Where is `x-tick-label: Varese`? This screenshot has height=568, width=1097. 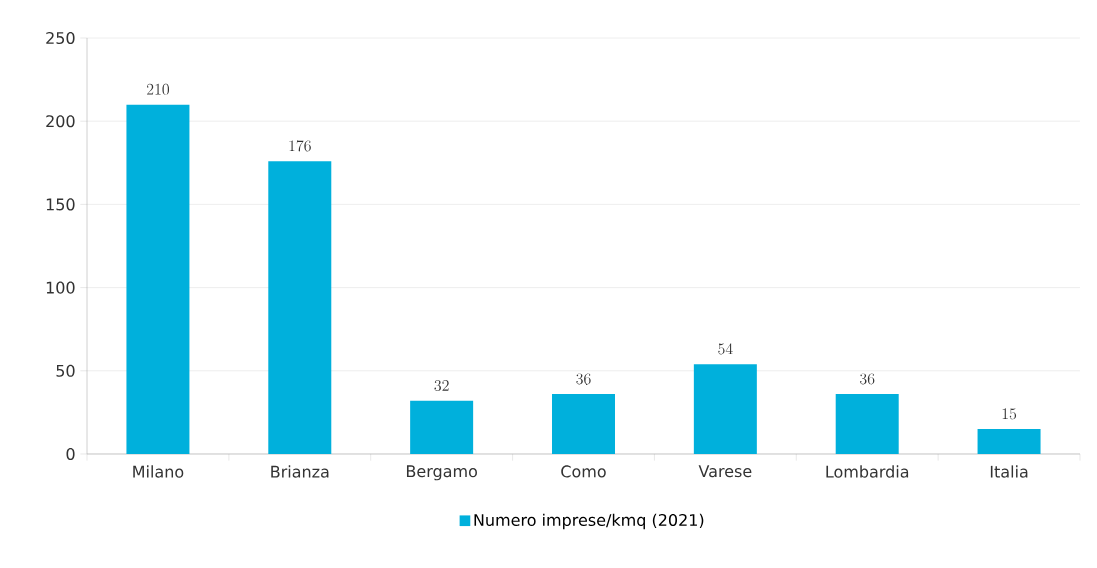 x-tick-label: Varese is located at coordinates (725, 471).